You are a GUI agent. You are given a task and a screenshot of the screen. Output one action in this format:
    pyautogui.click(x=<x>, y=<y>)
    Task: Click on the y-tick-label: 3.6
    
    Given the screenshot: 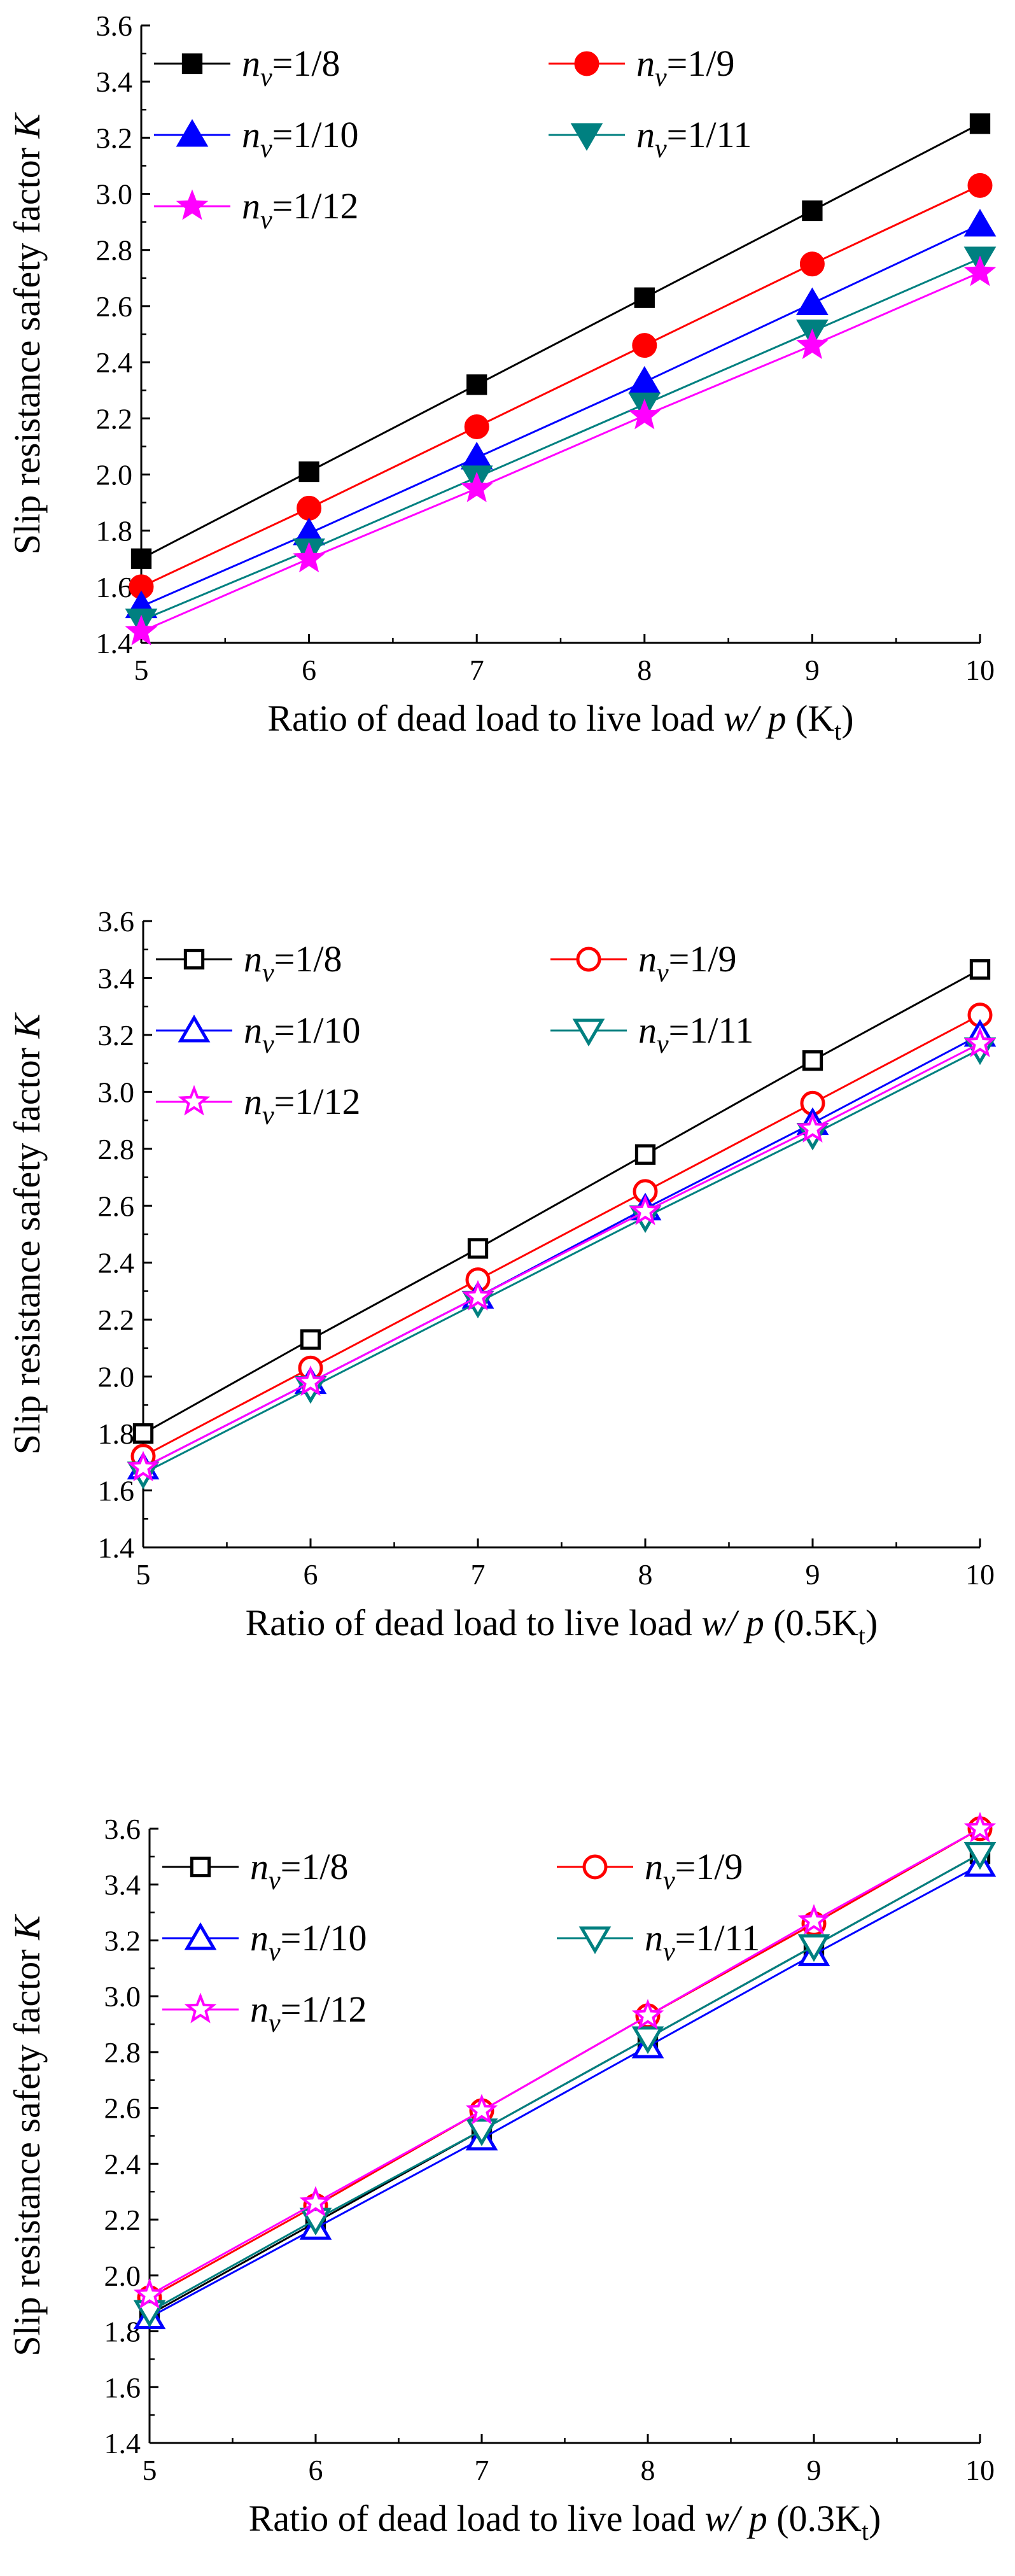 What is the action you would take?
    pyautogui.click(x=116, y=922)
    